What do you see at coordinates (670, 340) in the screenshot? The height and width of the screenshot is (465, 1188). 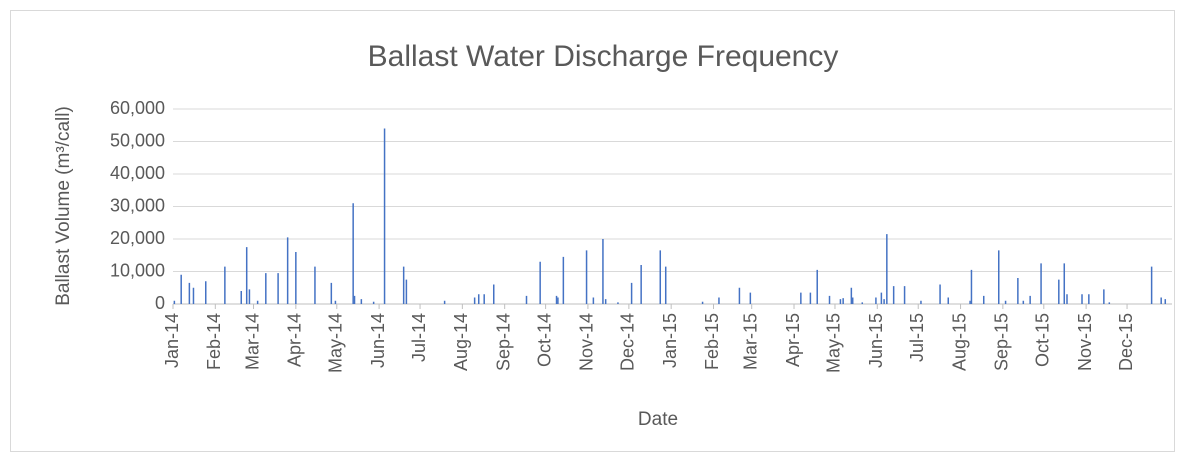 I see `x-tick-label: Jan-15` at bounding box center [670, 340].